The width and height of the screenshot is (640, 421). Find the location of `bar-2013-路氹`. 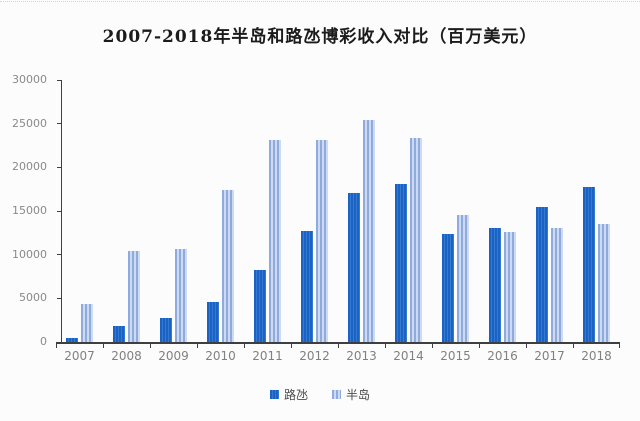

bar-2013-路氹 is located at coordinates (354, 267).